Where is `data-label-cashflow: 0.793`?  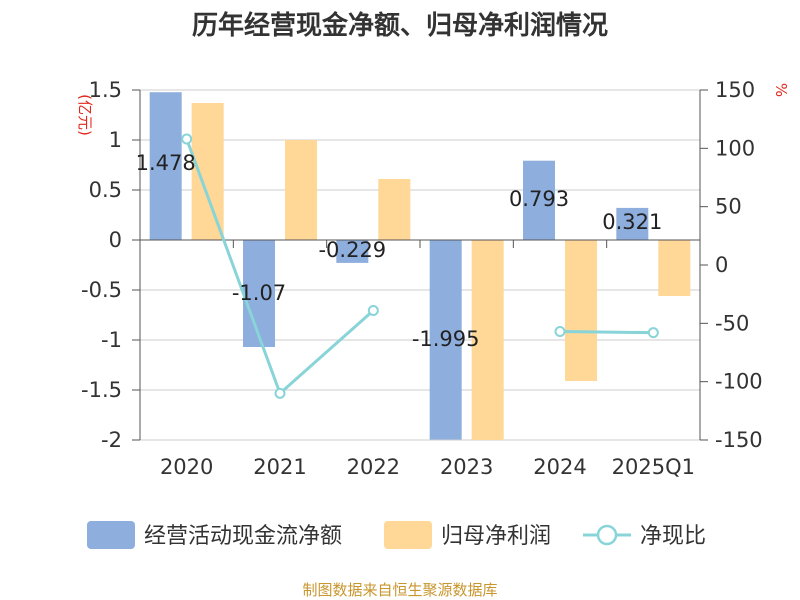
data-label-cashflow: 0.793 is located at coordinates (539, 199).